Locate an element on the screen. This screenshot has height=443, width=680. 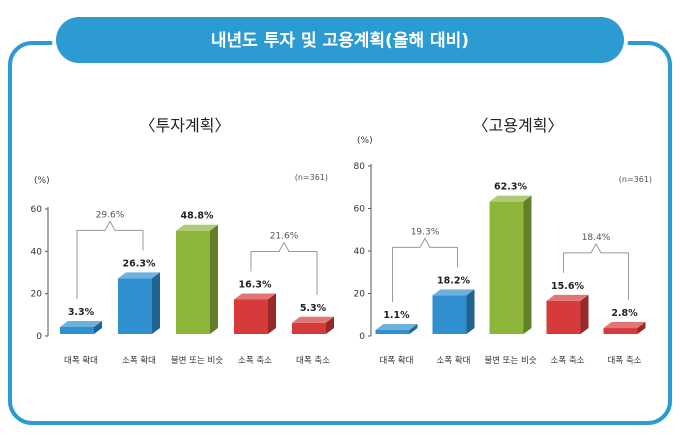
y-tick-label: 80 is located at coordinates (360, 167).